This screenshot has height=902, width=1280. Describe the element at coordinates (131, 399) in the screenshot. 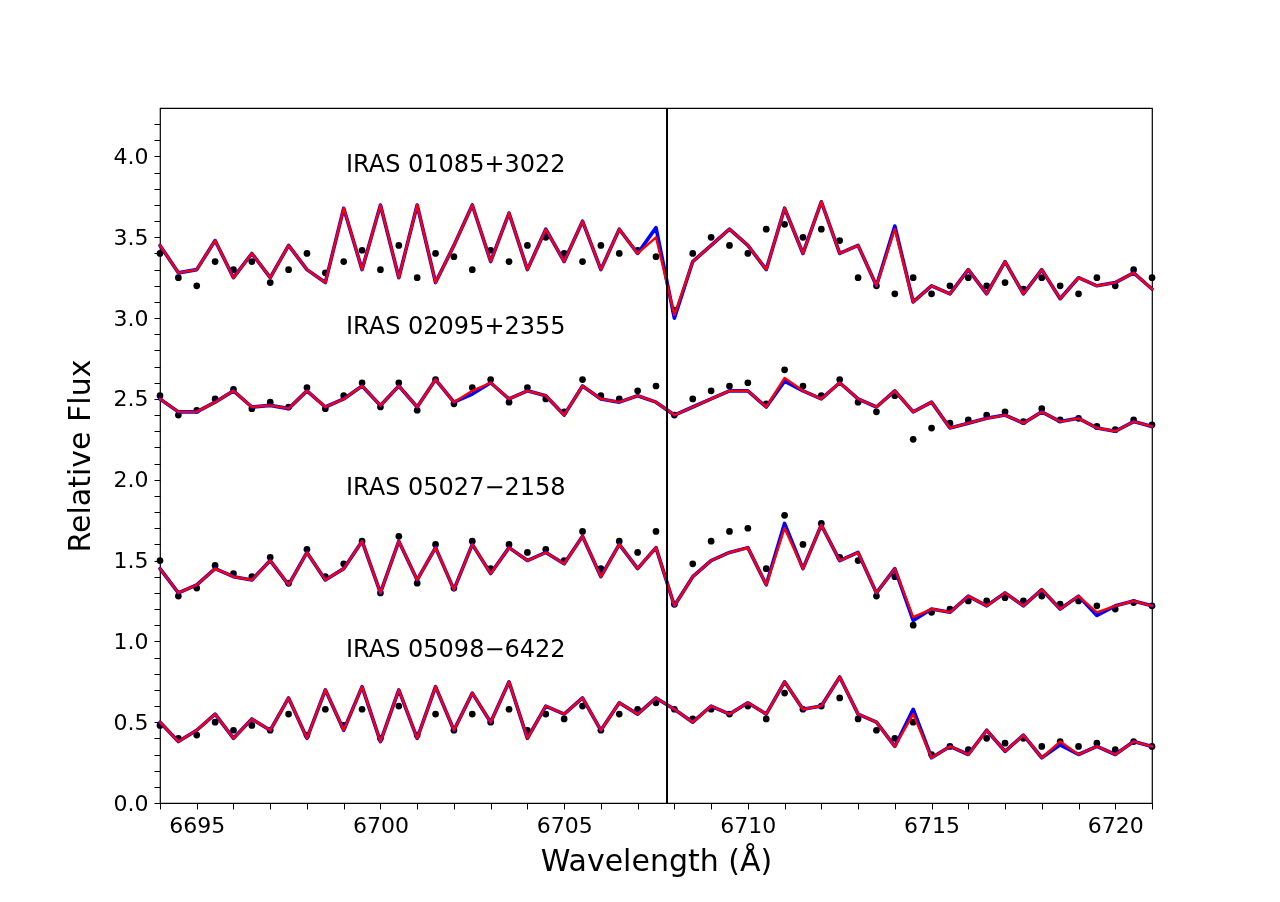

I see `y-tick-label: 2.5` at that location.